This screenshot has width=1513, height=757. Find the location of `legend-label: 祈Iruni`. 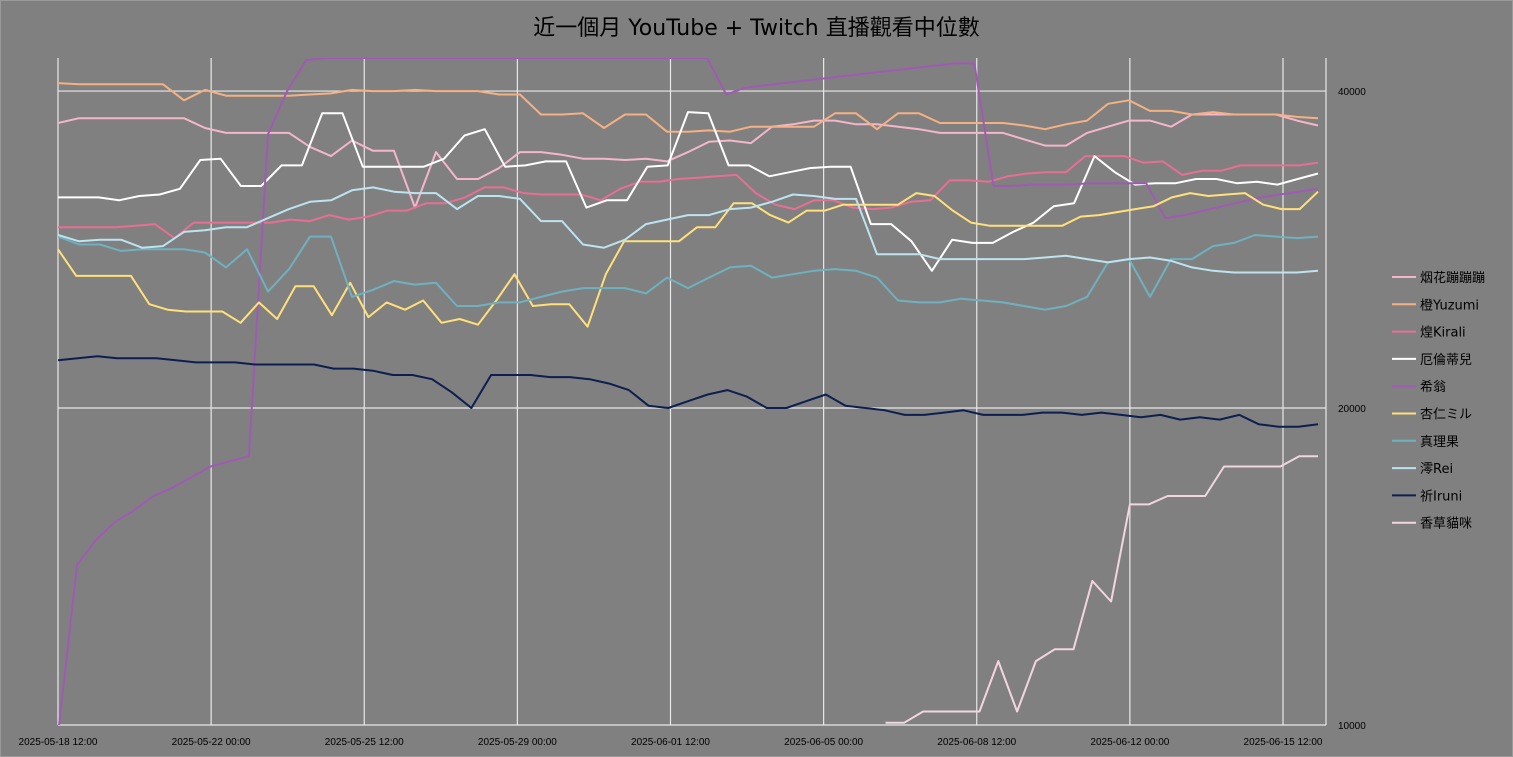

legend-label: 祈Iruni is located at coordinates (1441, 496).